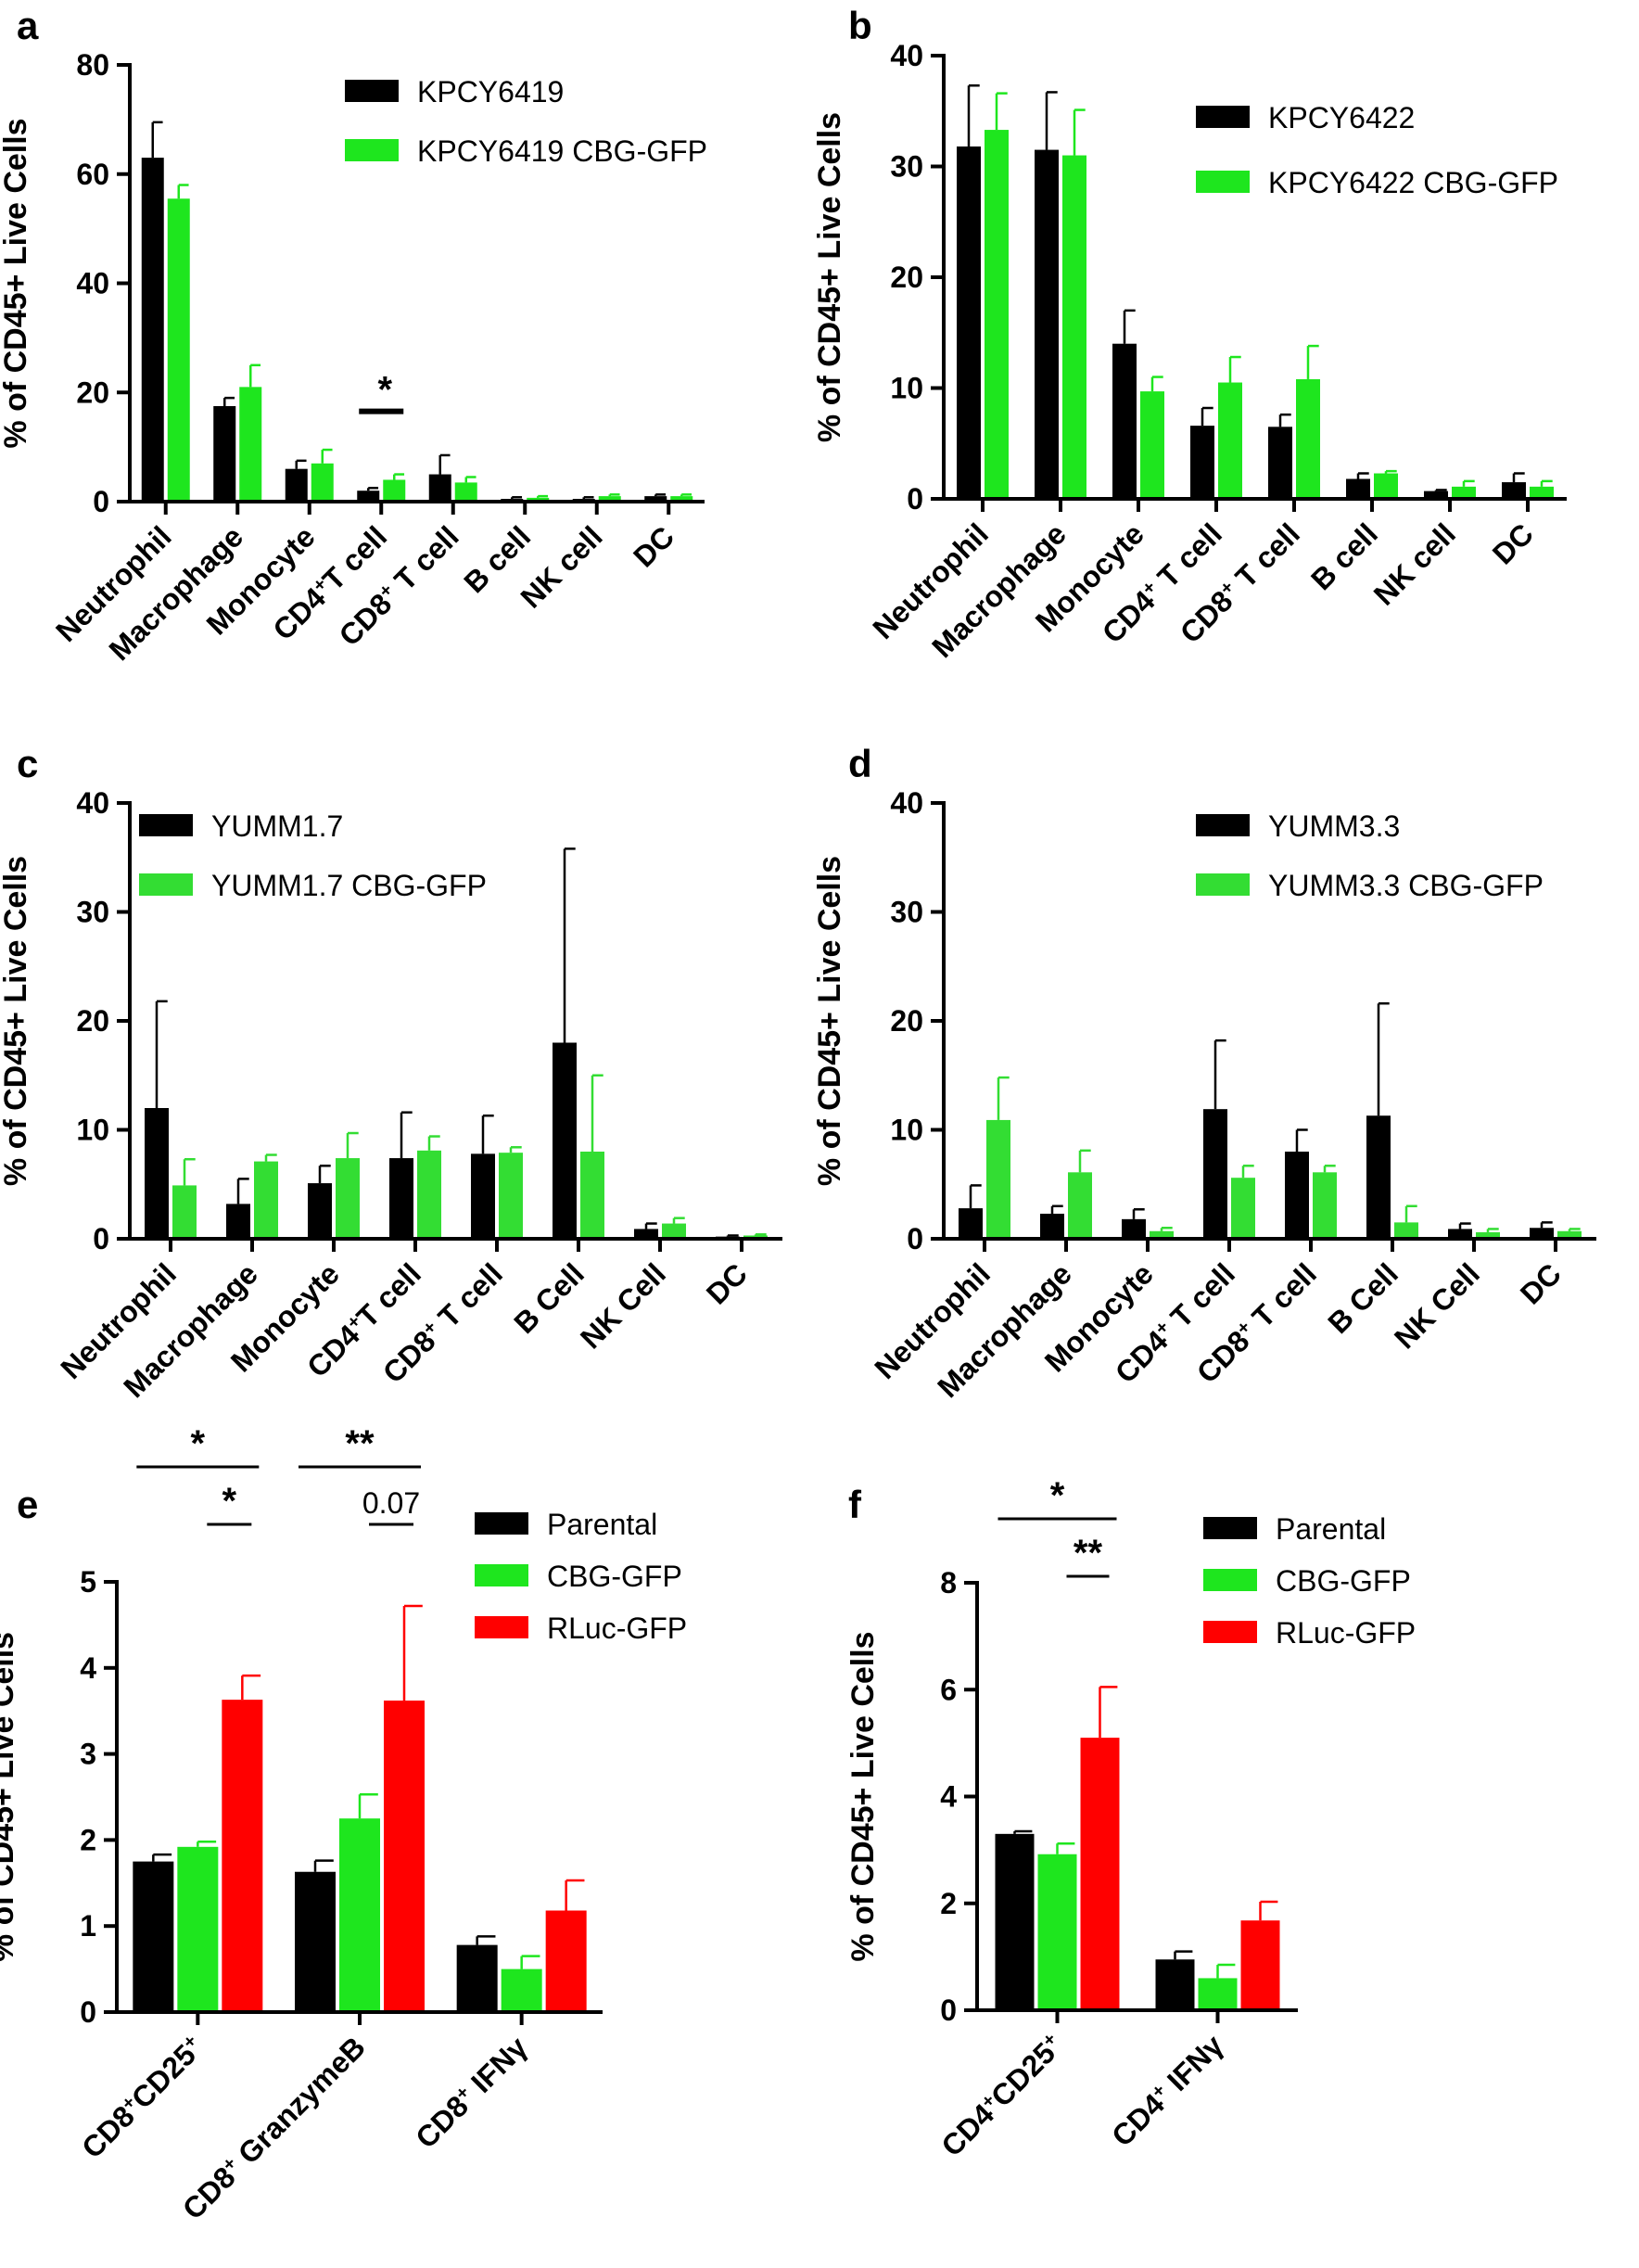  What do you see at coordinates (88, 1668) in the screenshot?
I see `y-tick-label: 4` at bounding box center [88, 1668].